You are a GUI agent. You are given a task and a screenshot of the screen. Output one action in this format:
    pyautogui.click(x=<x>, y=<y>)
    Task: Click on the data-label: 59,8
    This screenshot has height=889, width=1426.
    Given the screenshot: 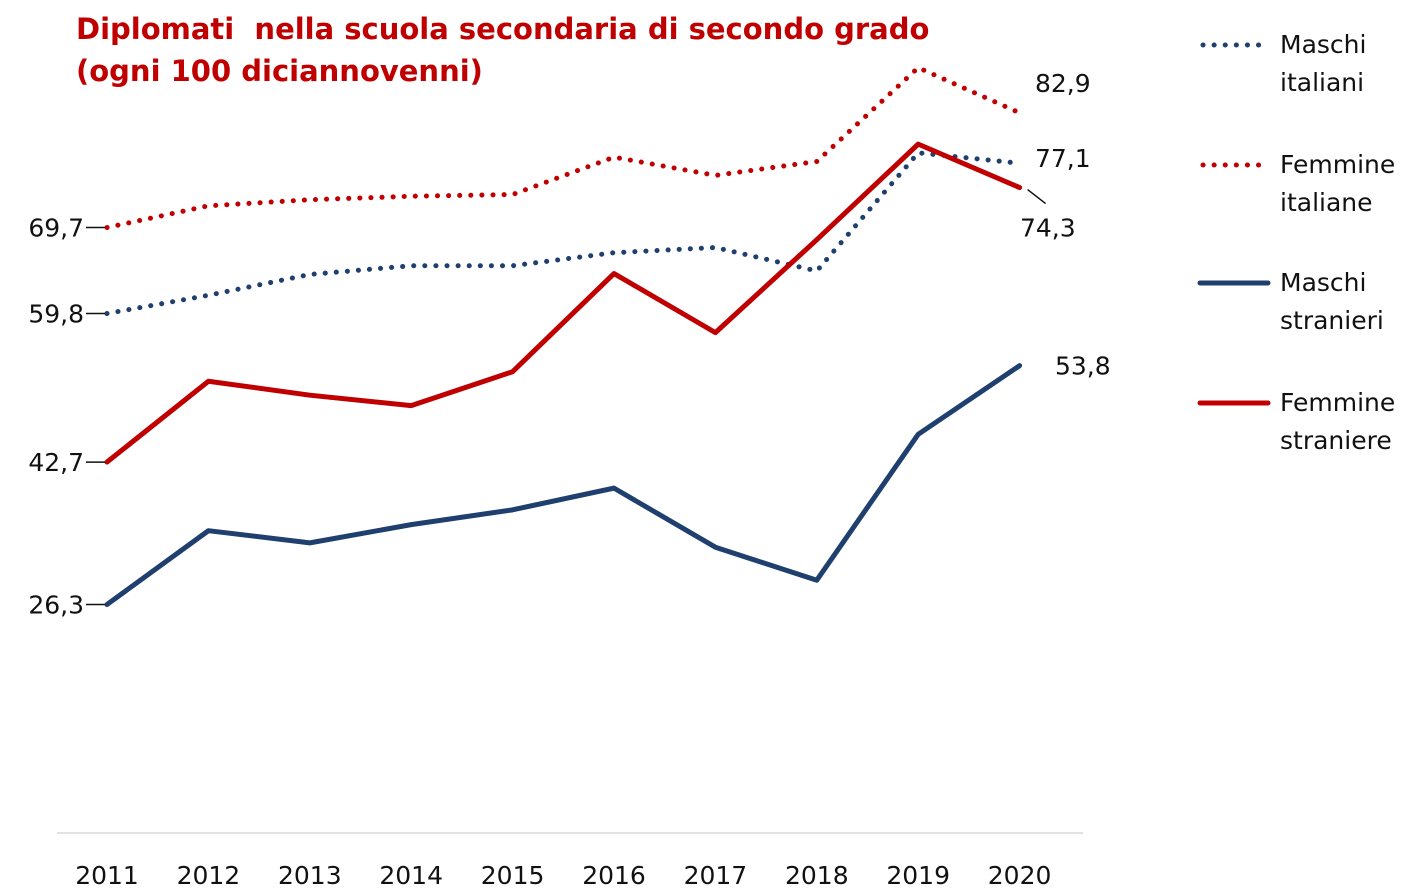 What is the action you would take?
    pyautogui.click(x=56, y=314)
    